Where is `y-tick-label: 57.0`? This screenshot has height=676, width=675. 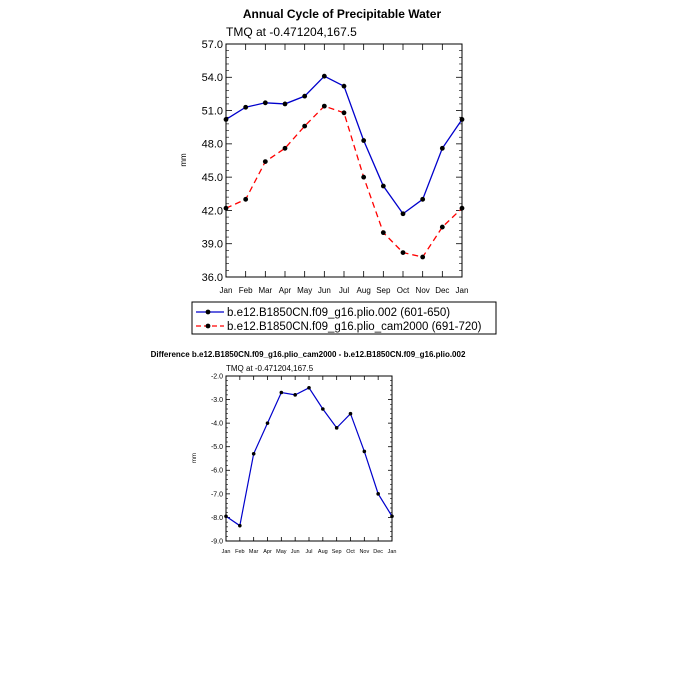 y-tick-label: 57.0 is located at coordinates (212, 45).